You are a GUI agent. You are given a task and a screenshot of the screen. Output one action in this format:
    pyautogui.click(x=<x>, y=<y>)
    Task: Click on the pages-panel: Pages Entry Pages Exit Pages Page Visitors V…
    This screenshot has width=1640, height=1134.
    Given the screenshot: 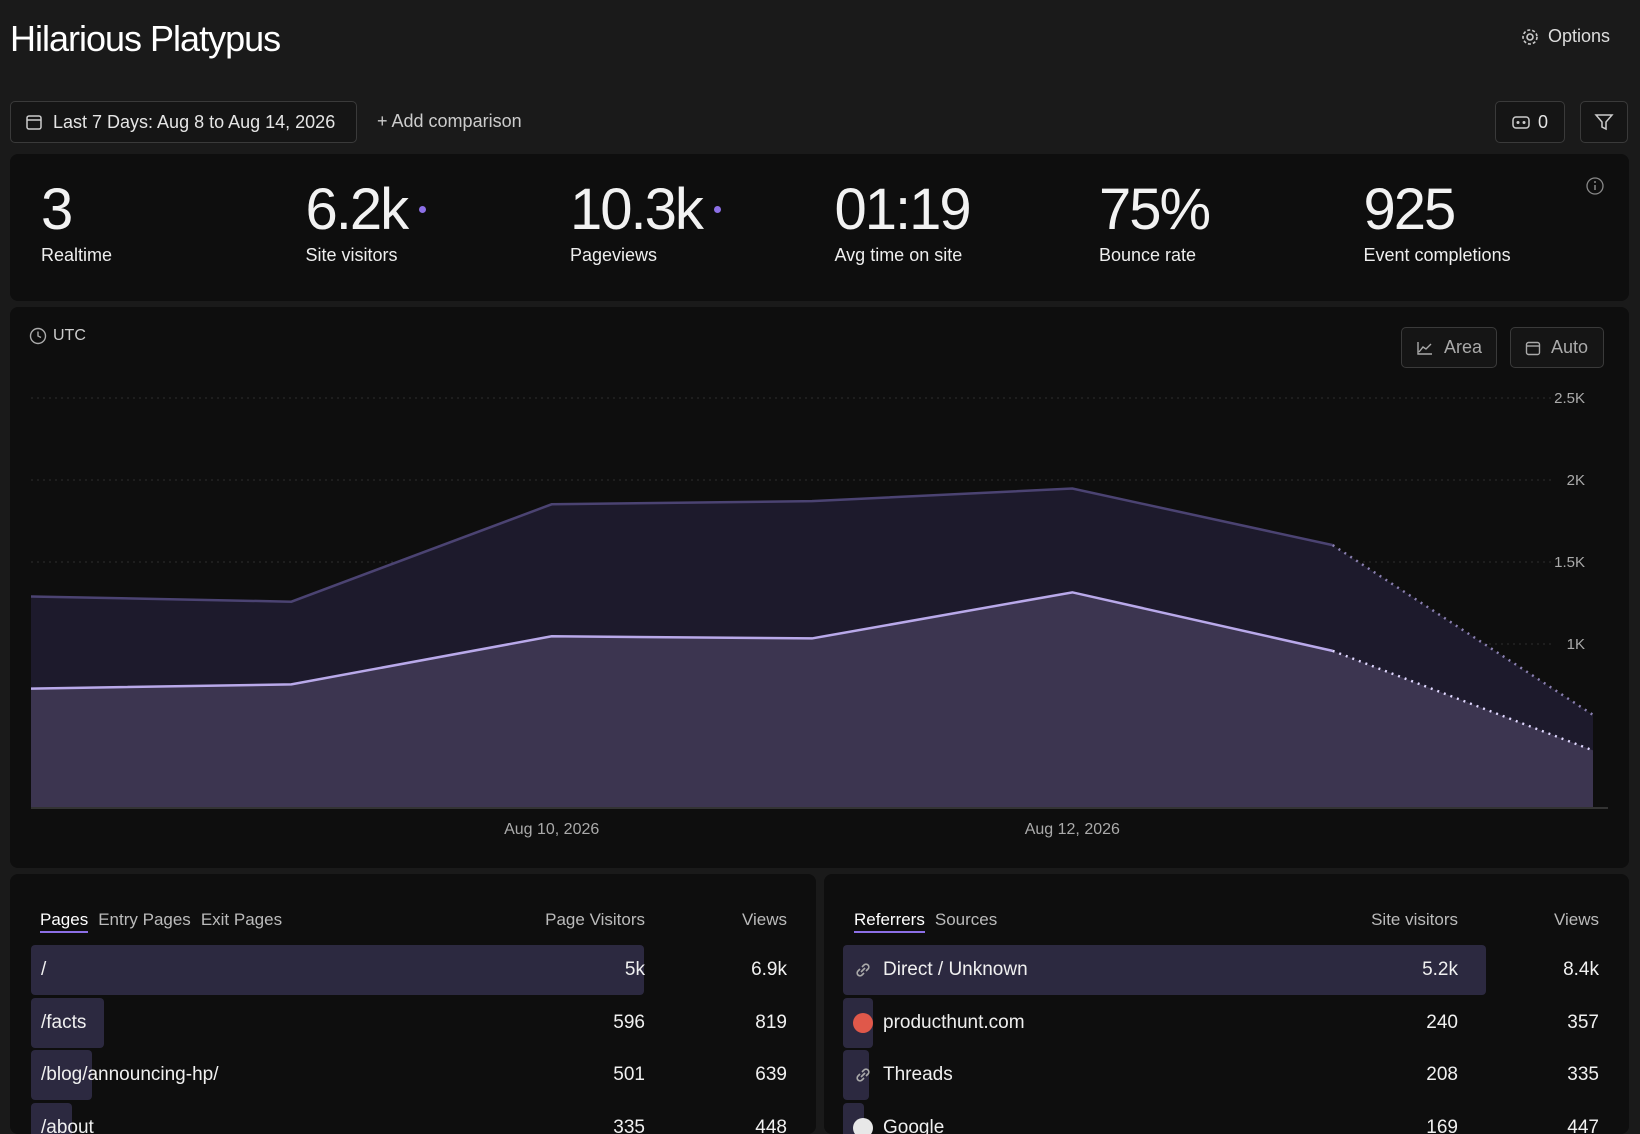 What is the action you would take?
    pyautogui.click(x=413, y=1004)
    